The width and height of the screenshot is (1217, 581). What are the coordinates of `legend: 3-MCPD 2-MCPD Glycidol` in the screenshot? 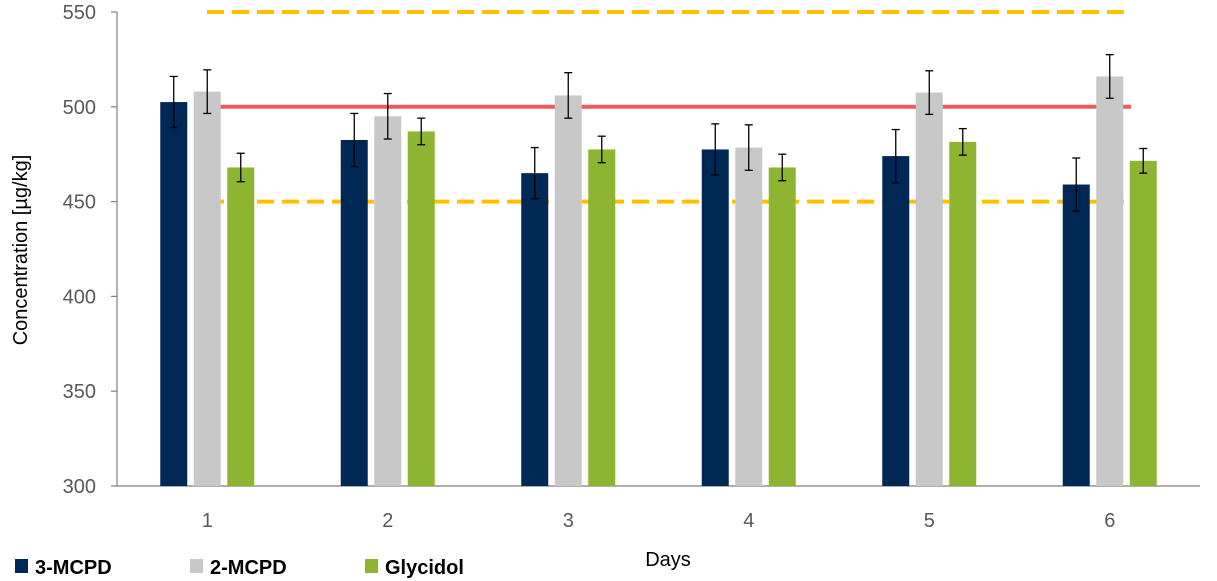 It's located at (239, 568).